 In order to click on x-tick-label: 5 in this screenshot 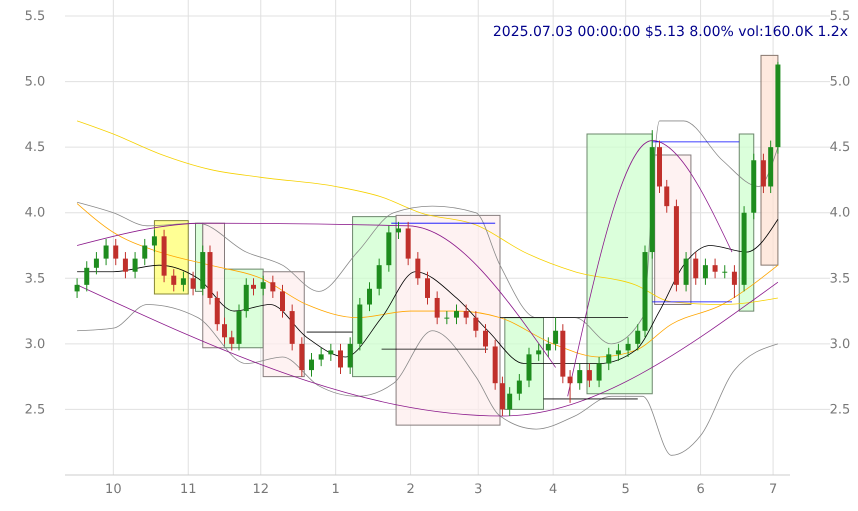, I will do `click(626, 489)`.